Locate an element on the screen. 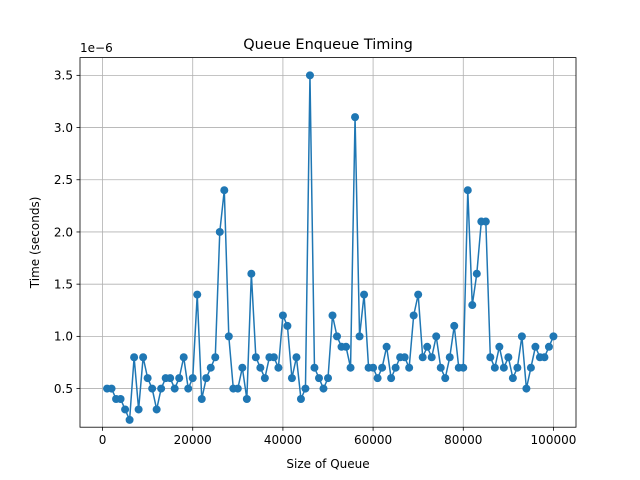 Image resolution: width=640 pixels, height=480 pixels. y-tick-label: 3.5 is located at coordinates (63, 76).